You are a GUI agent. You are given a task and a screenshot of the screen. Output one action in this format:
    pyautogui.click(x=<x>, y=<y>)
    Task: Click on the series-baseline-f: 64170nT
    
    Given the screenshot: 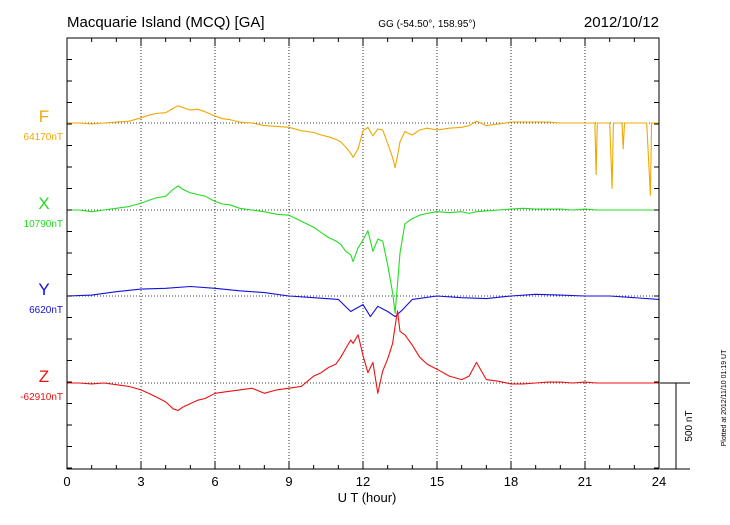 What is the action you would take?
    pyautogui.click(x=43, y=137)
    